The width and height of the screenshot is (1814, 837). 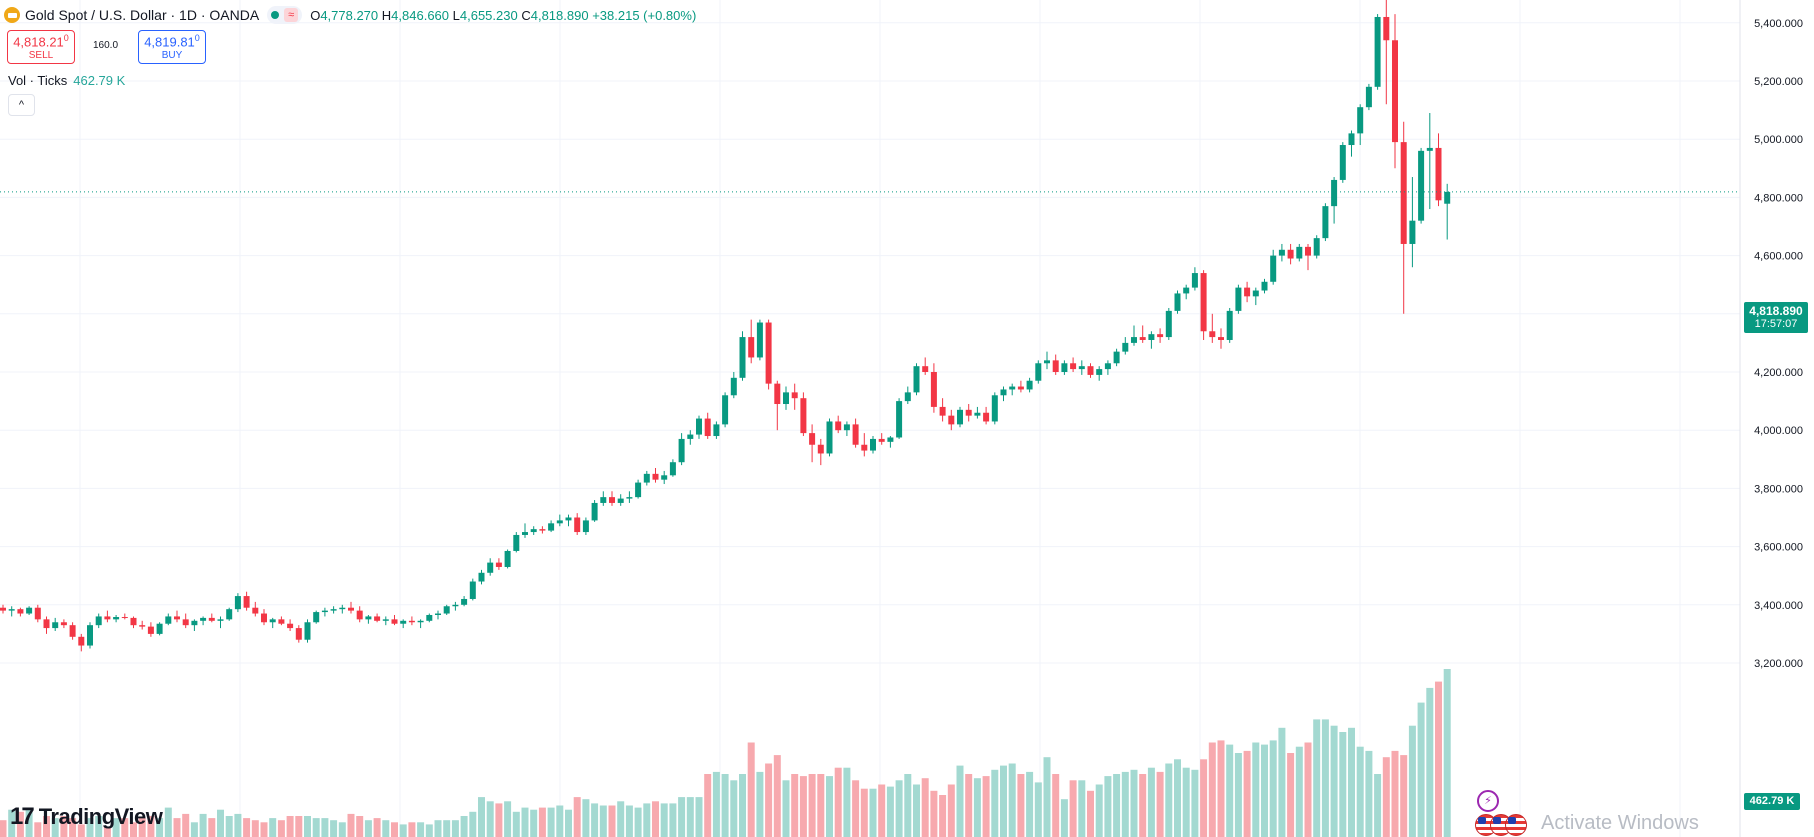 I want to click on symbol-title: Gold Spot / U.S. Dollar · 1D · OANDA, so click(x=142, y=15).